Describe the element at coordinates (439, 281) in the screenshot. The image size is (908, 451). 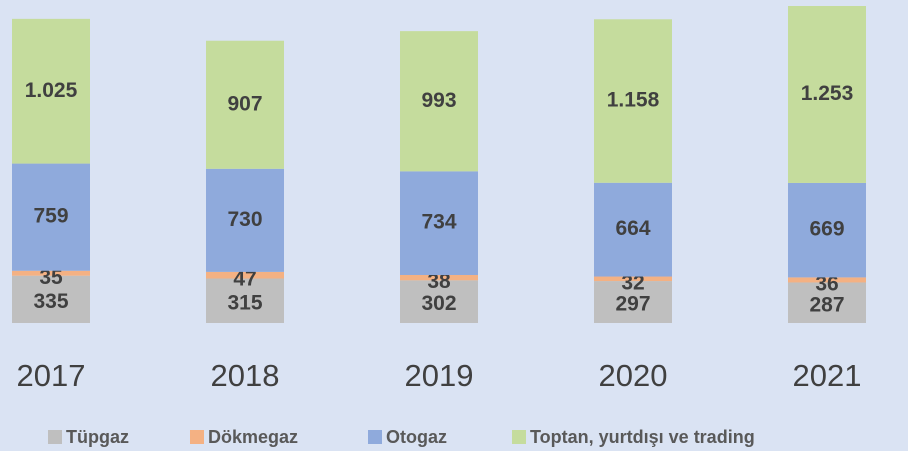
I see `value-label: 38` at that location.